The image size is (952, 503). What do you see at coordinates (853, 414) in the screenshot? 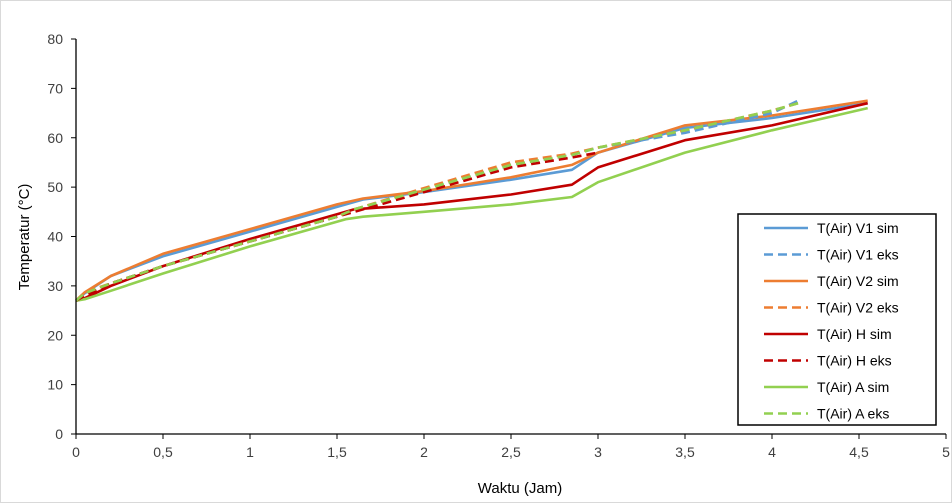
I see `legend-label: T(Air) A eks` at bounding box center [853, 414].